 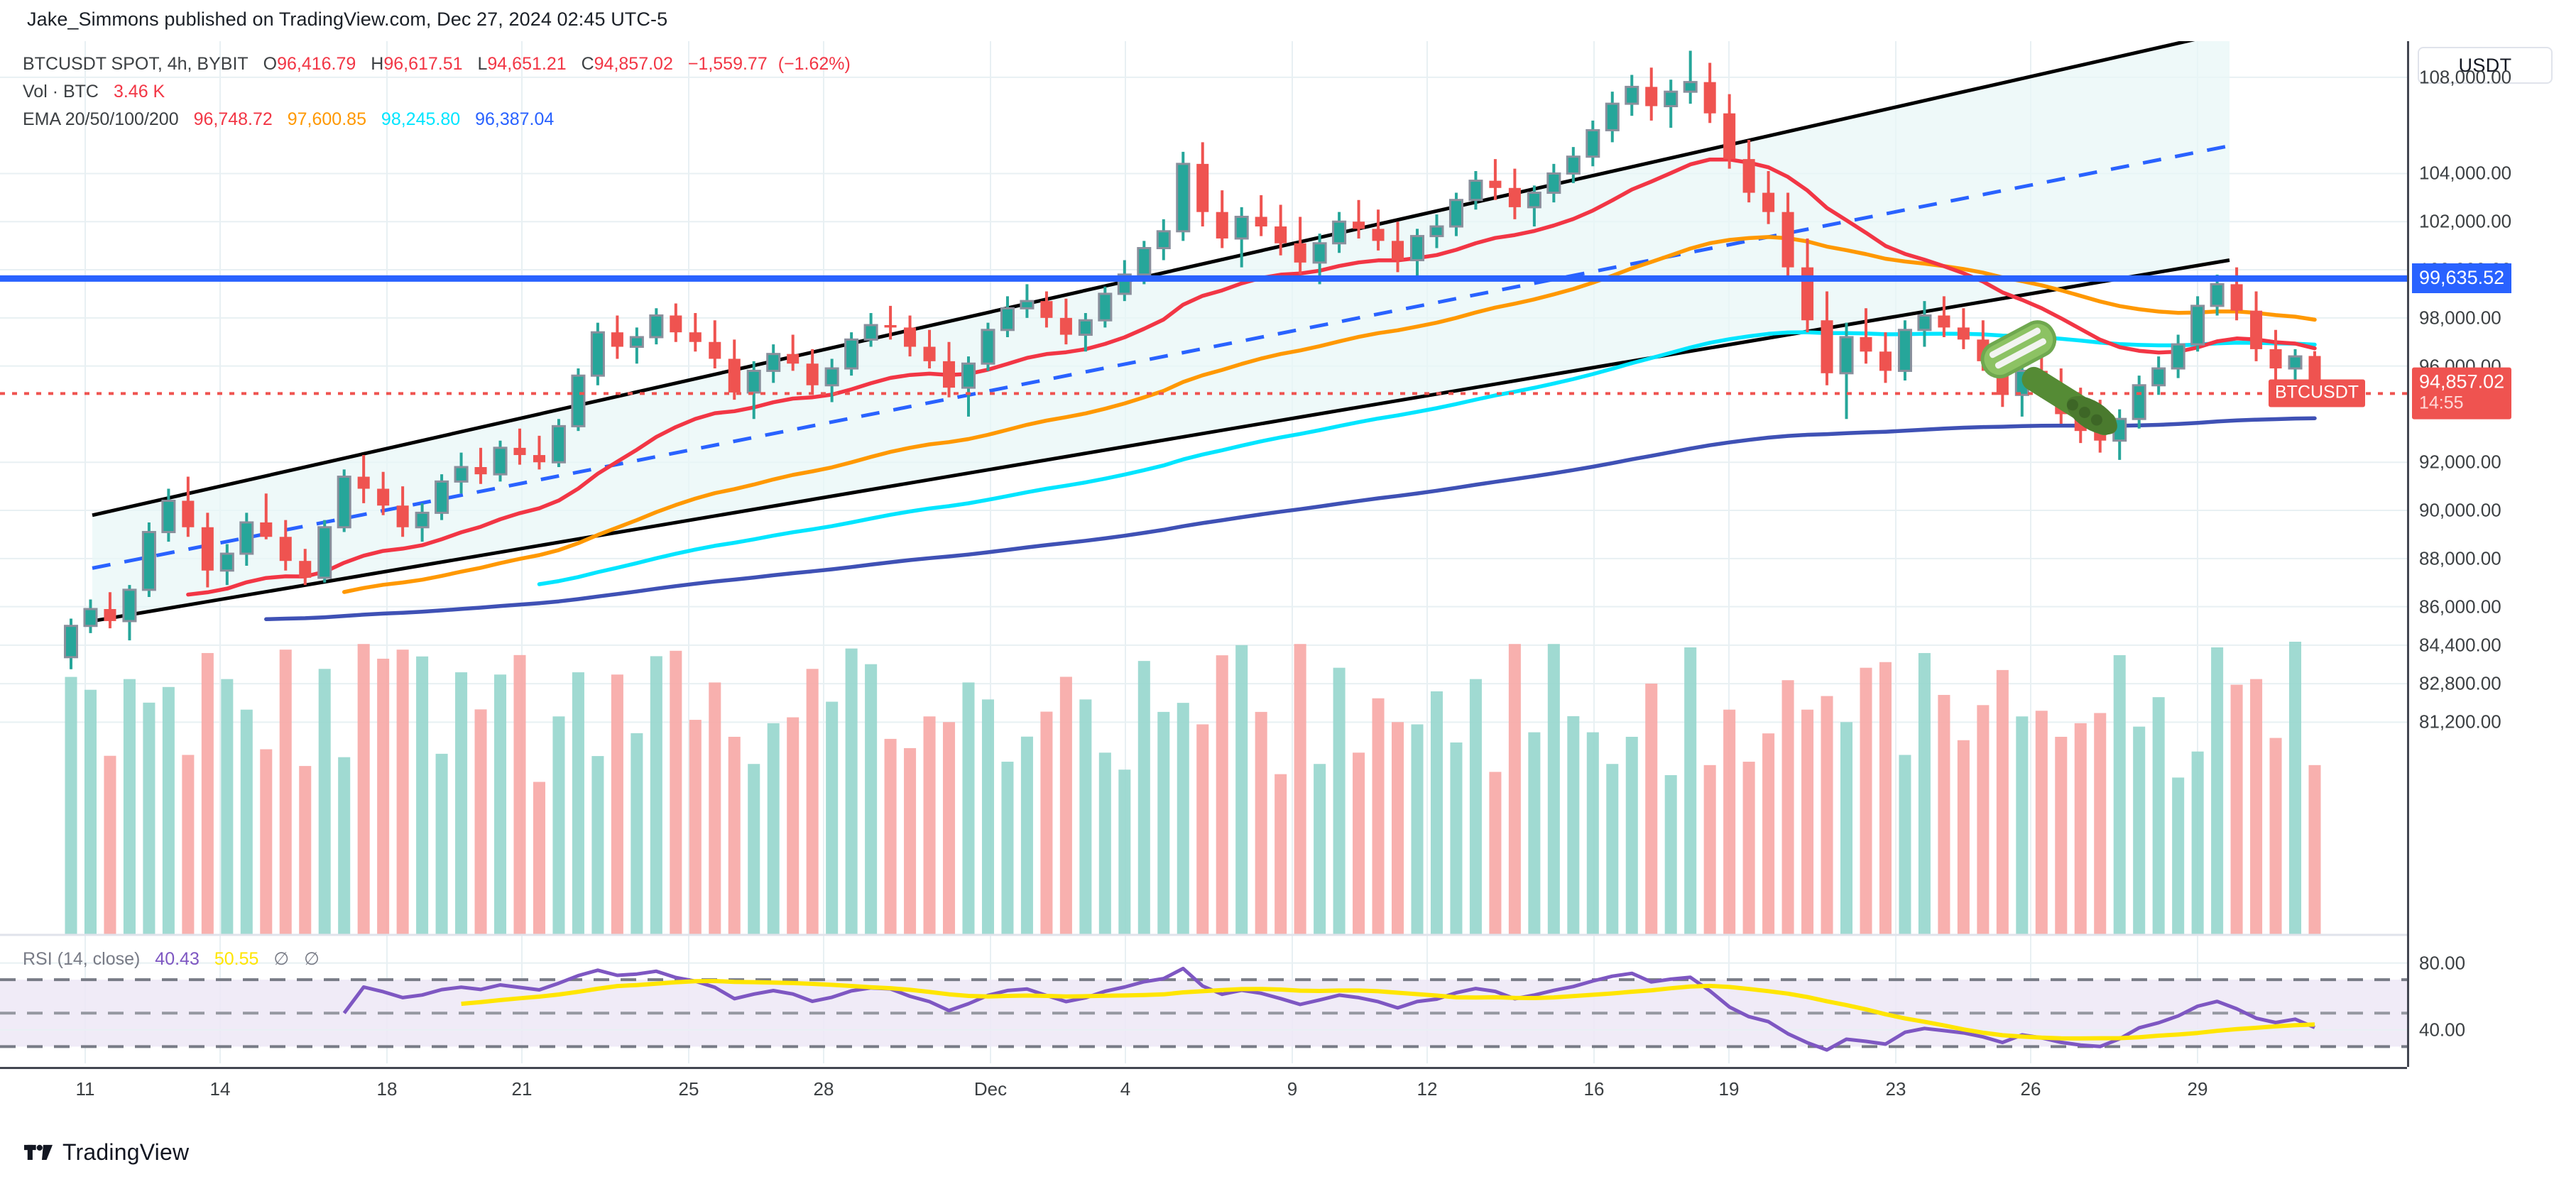 What do you see at coordinates (171, 959) in the screenshot?
I see `rsi-legend: RSI (14, close) 40.43 50.55 ∅ ∅` at bounding box center [171, 959].